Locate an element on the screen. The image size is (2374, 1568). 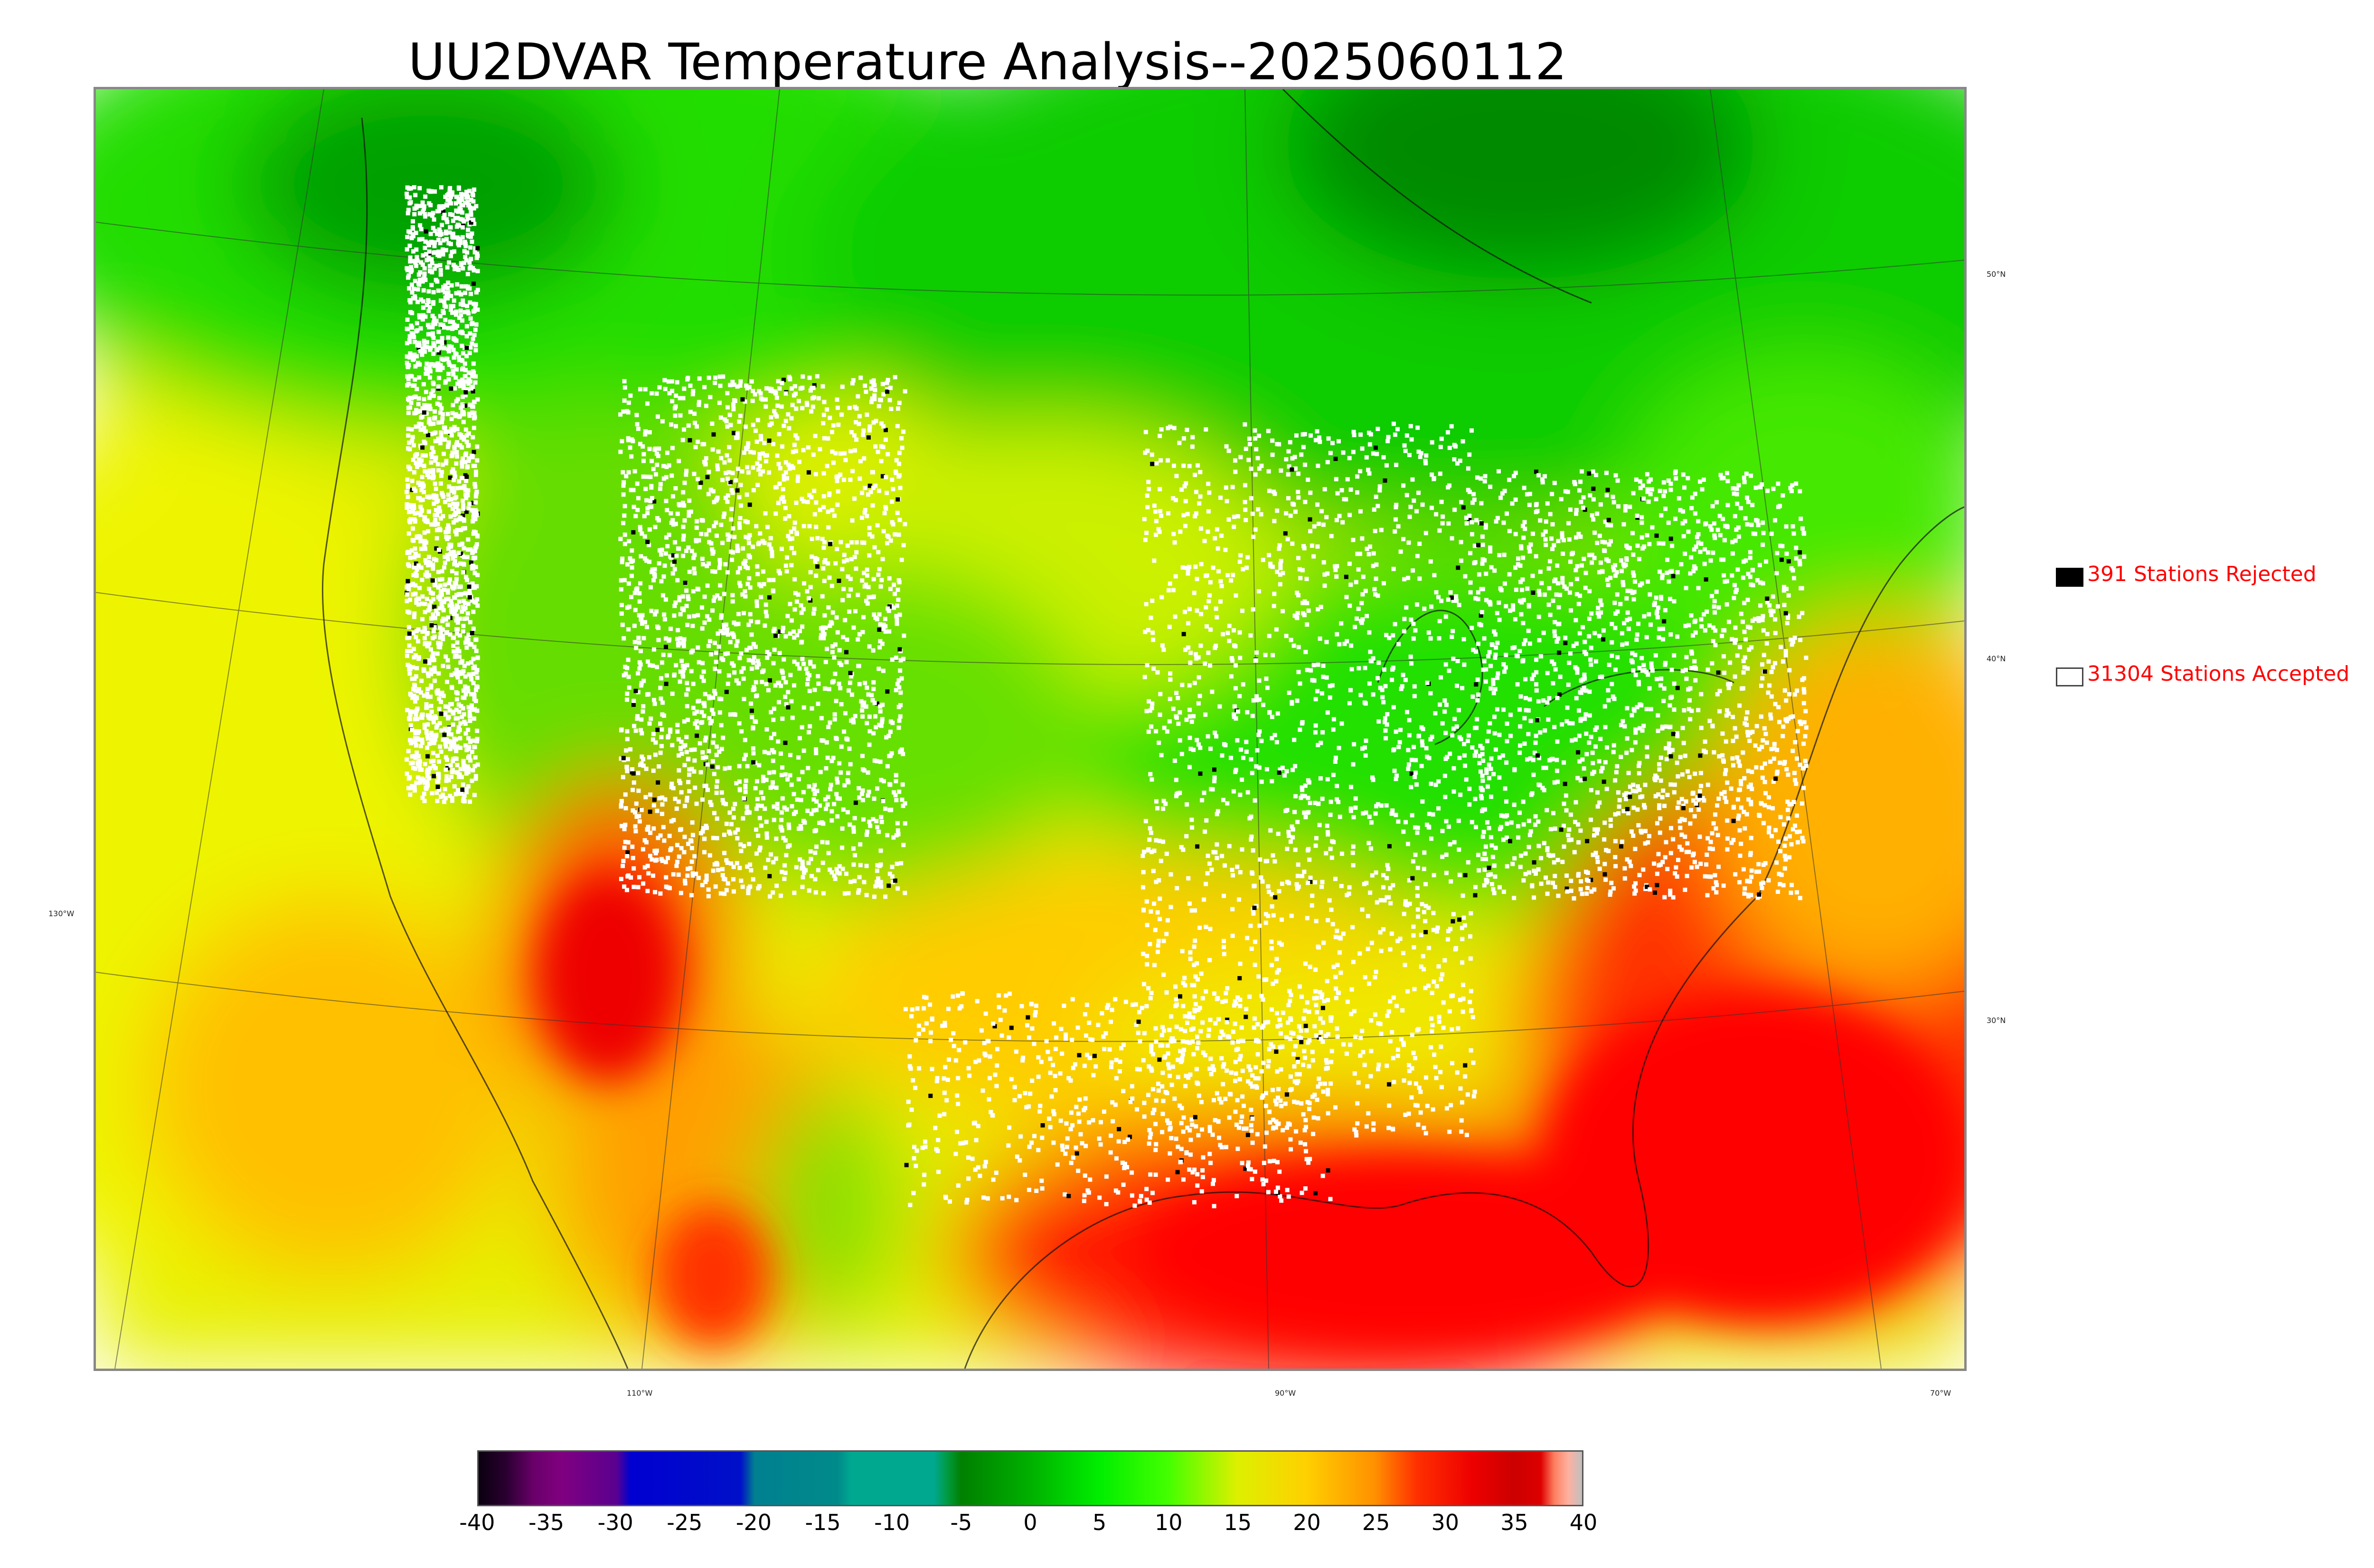
colorbar-tick-label: -35 is located at coordinates (546, 1522).